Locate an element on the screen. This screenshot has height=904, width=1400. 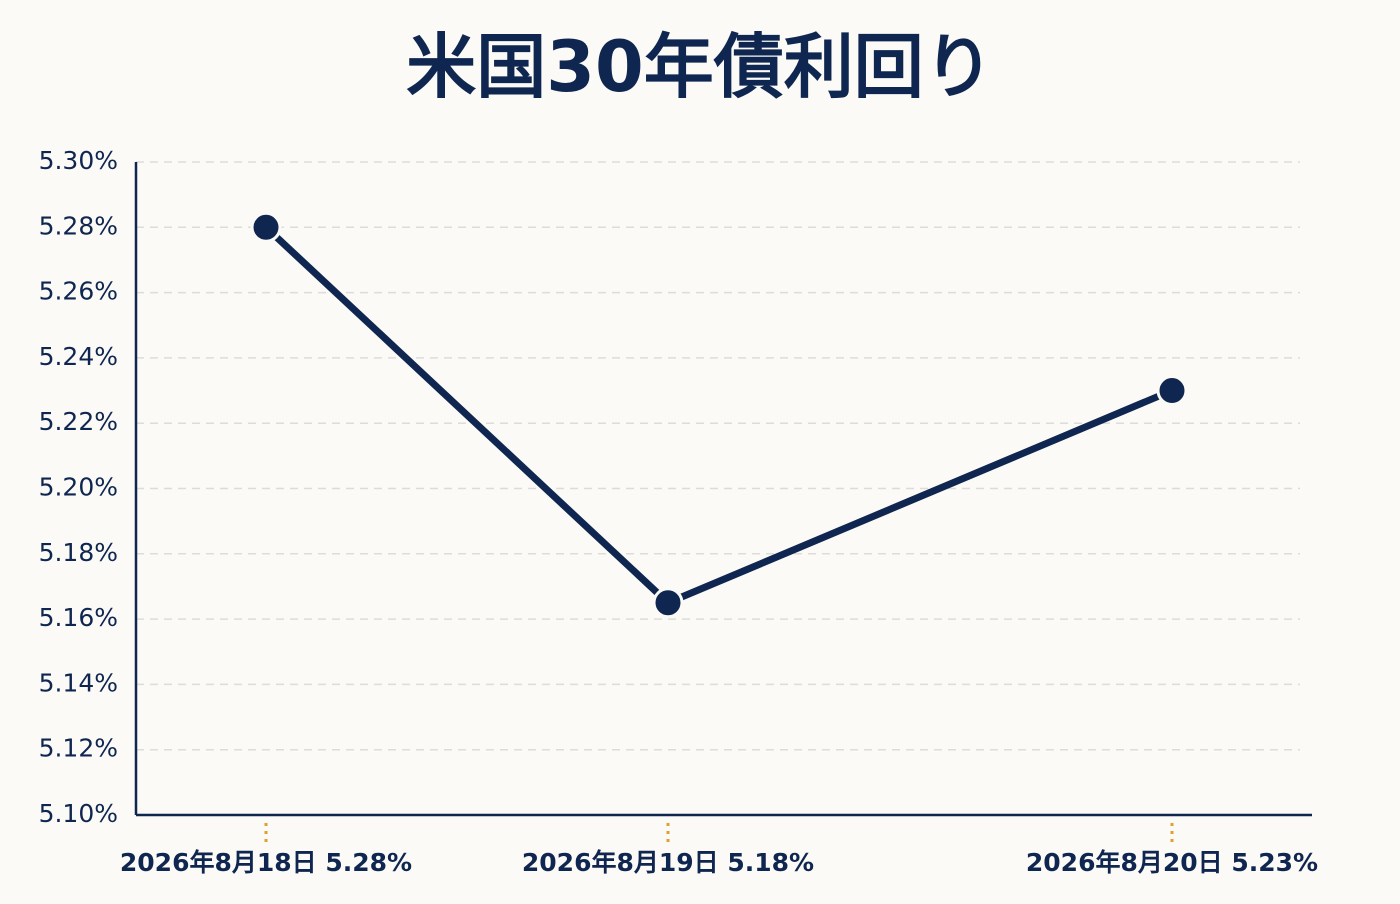
chart-title: 米国30年債利回り is located at coordinates (699, 67).